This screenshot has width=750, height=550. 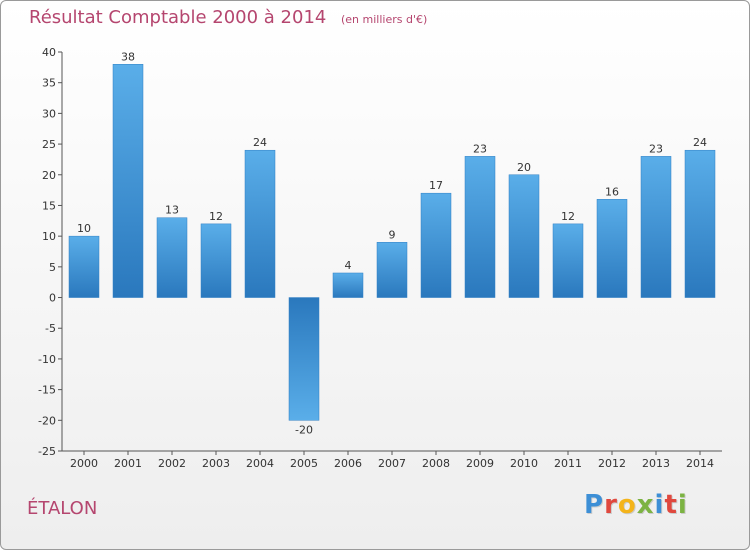 What do you see at coordinates (348, 265) in the screenshot?
I see `data-label-2006: 4` at bounding box center [348, 265].